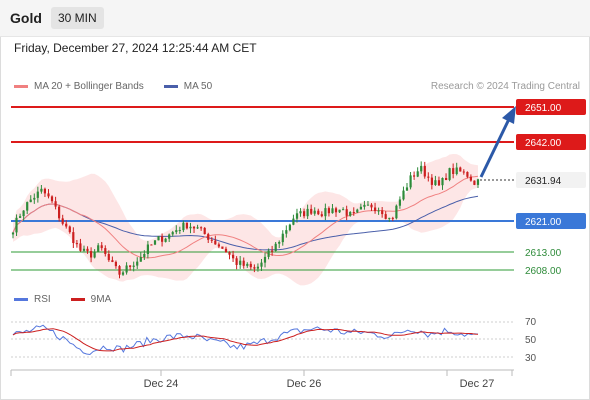 This screenshot has height=400, width=590. Describe the element at coordinates (531, 340) in the screenshot. I see `rsi-tick-50: 50` at that location.